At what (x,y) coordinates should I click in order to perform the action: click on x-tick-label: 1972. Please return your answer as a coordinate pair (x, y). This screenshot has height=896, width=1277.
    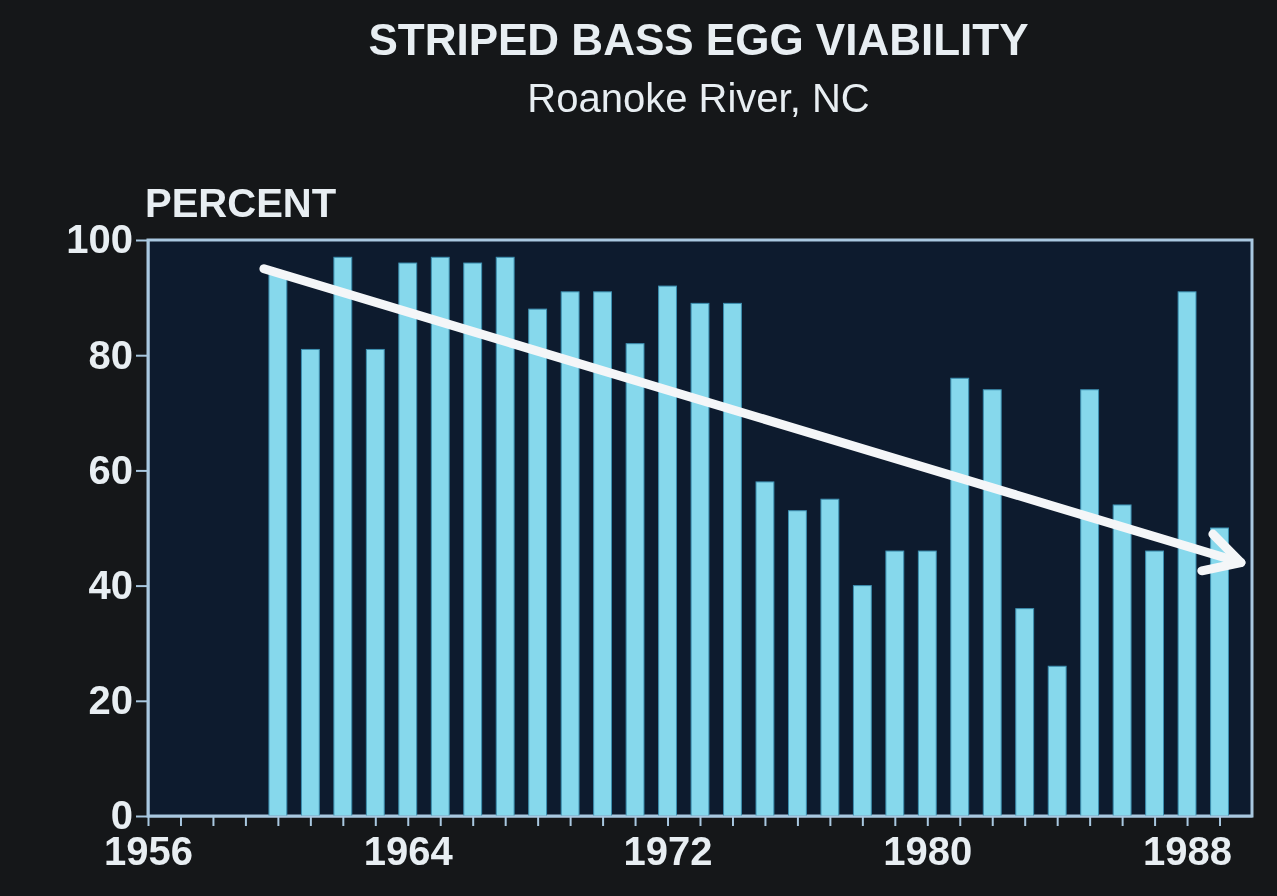
    Looking at the image, I should click on (668, 851).